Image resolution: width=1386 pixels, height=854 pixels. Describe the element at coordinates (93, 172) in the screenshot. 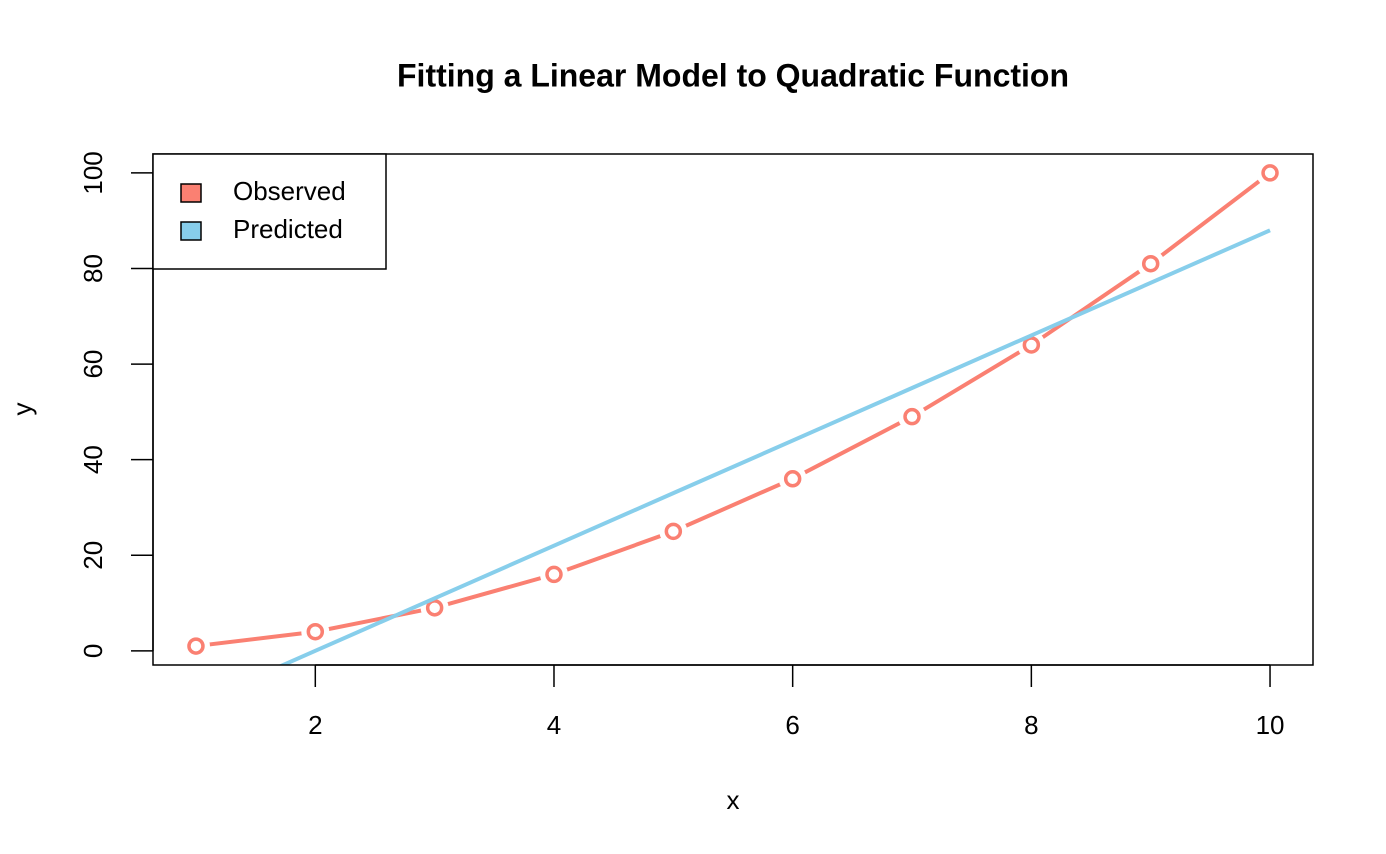

I see `y-tick-label: 100` at that location.